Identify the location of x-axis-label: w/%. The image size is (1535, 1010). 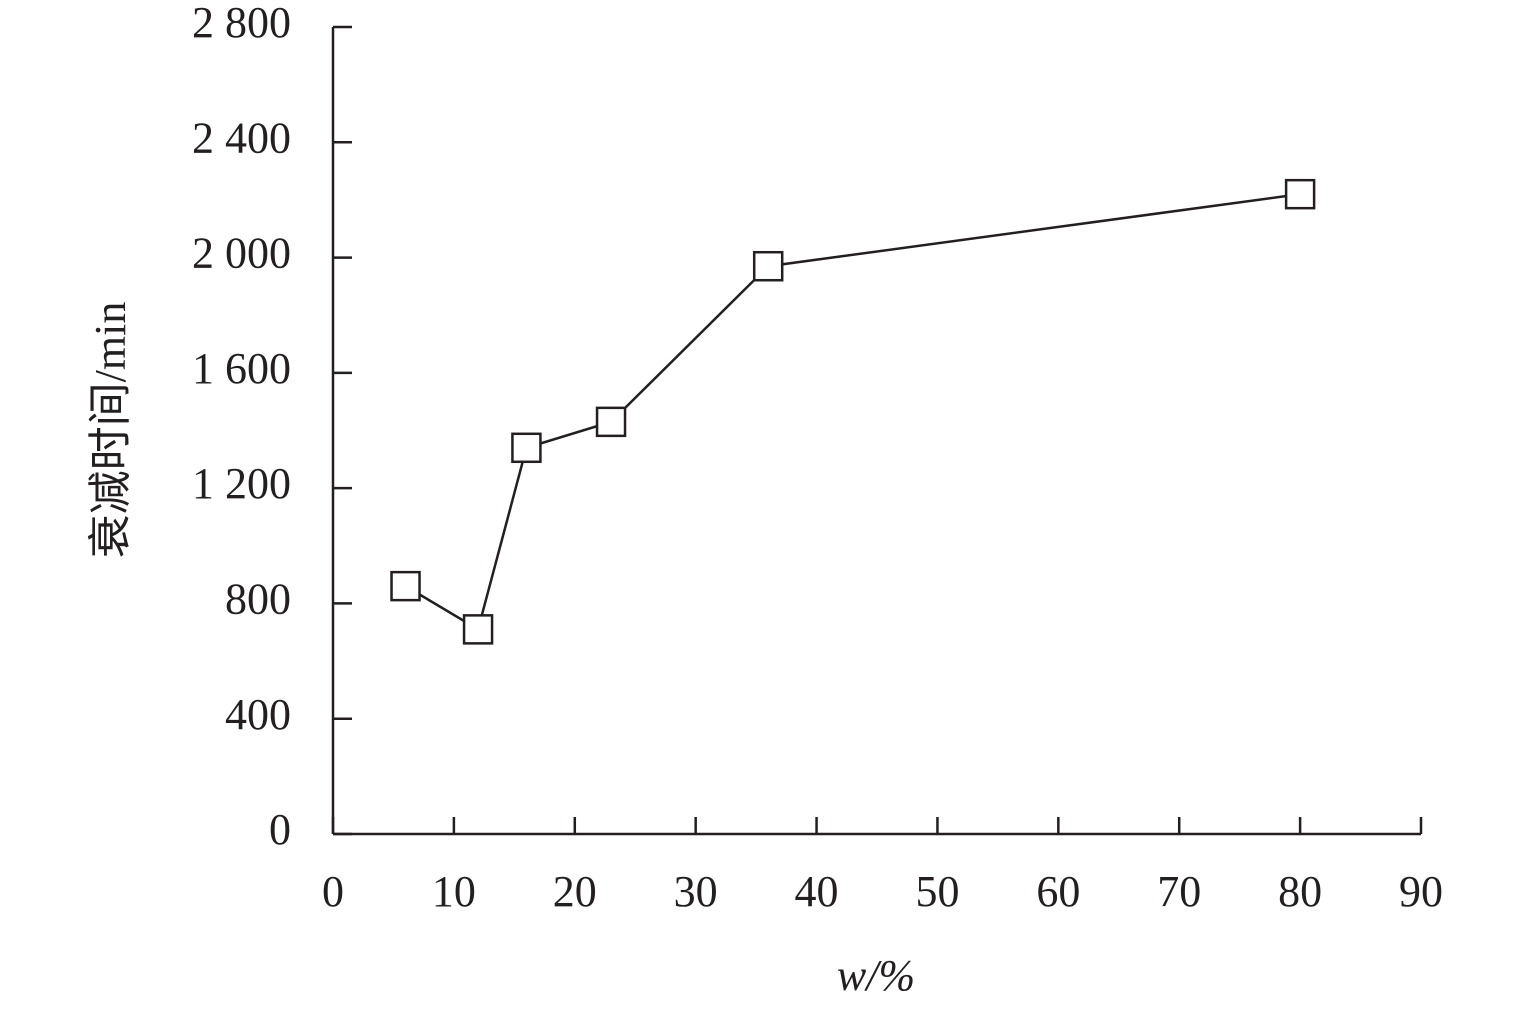
(876, 975).